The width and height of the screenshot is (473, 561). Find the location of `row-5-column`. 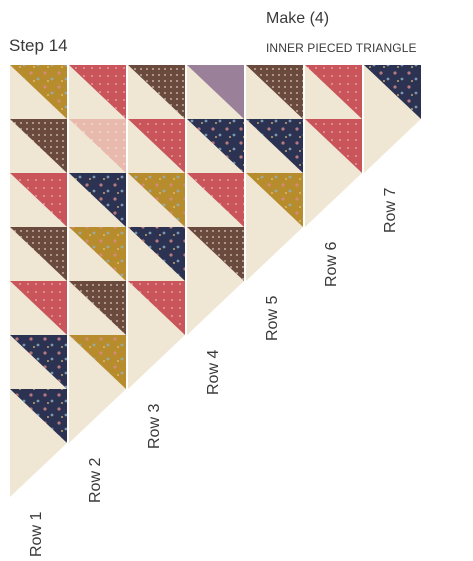

row-5-column is located at coordinates (274, 173).